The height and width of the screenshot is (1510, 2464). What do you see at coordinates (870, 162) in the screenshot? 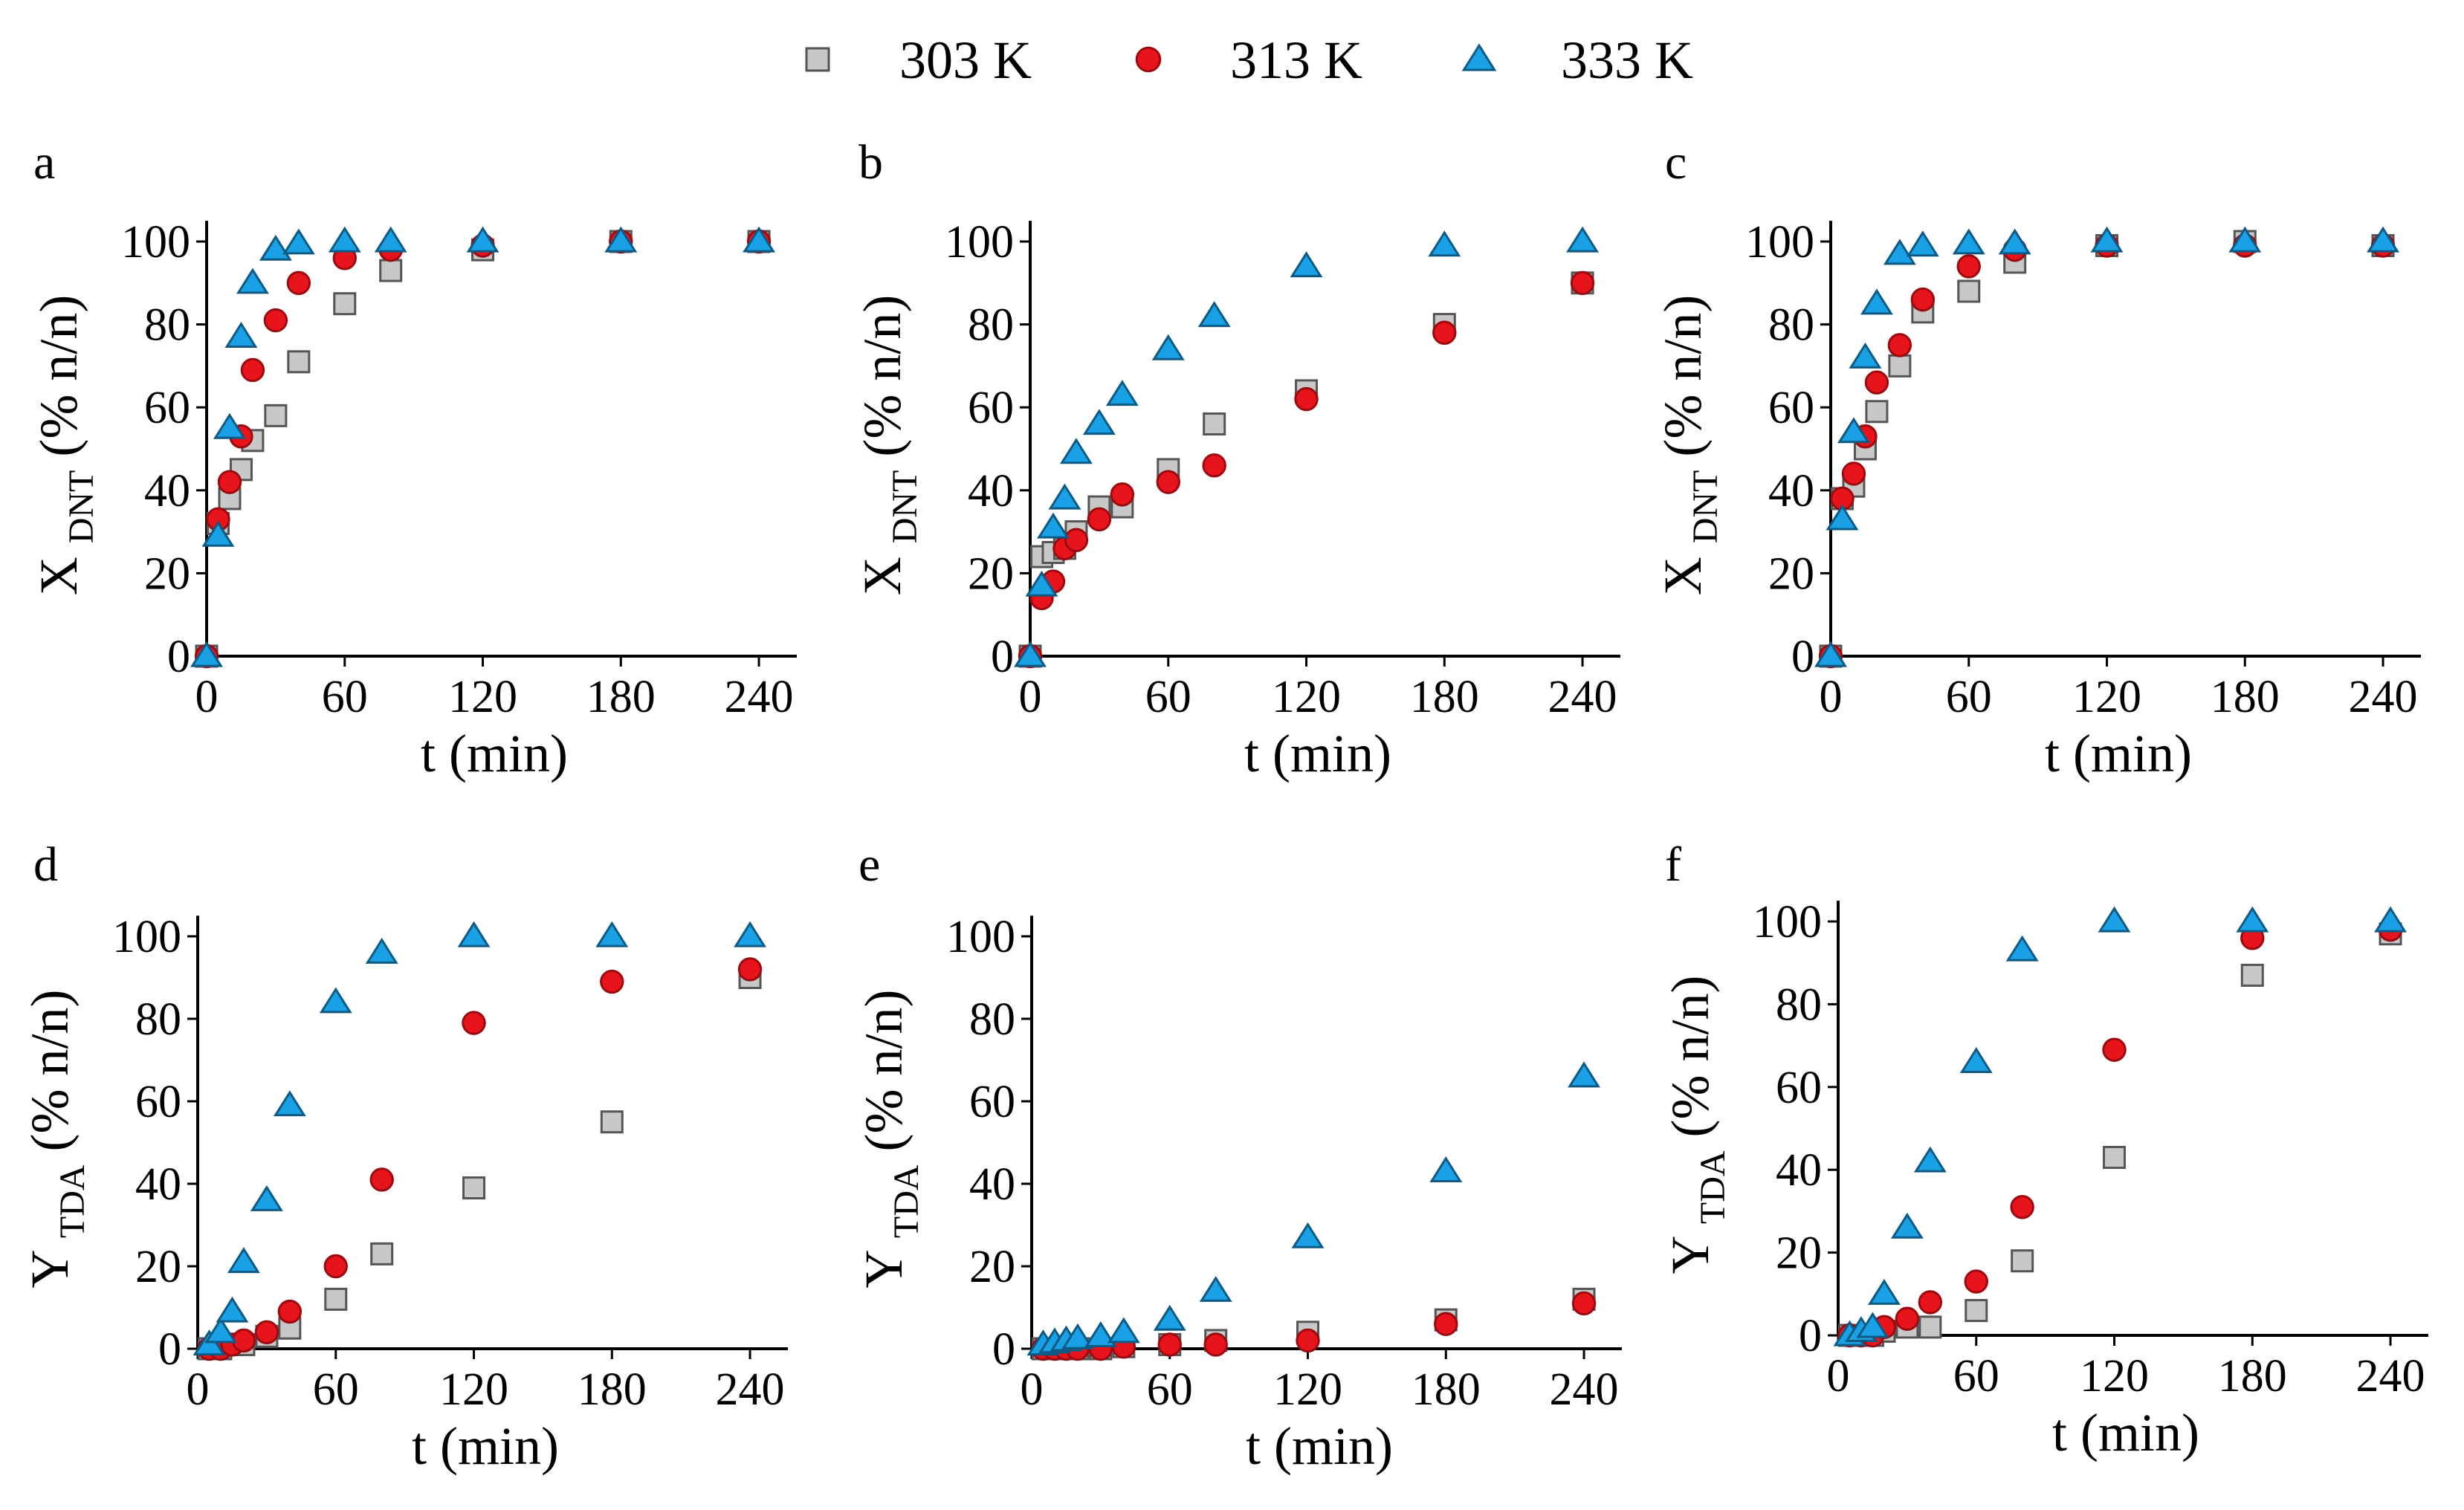
I see `panel-letter-b: b` at bounding box center [870, 162].